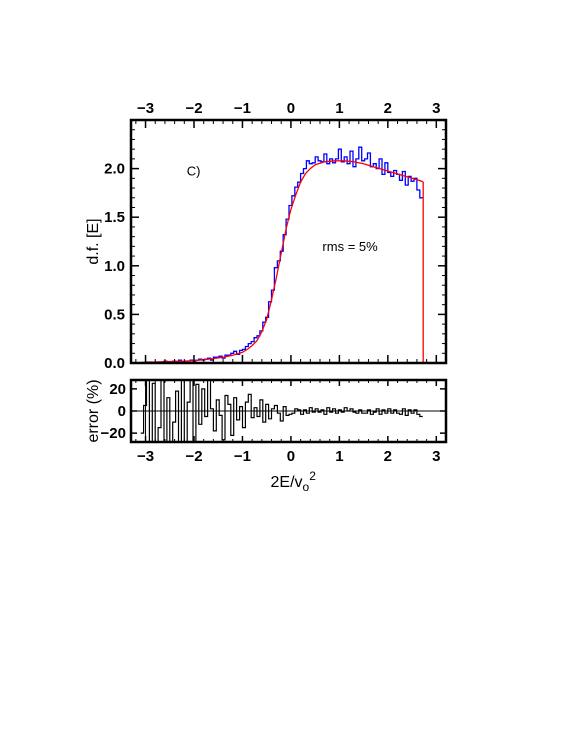 The image size is (581, 752). Describe the element at coordinates (113, 433) in the screenshot. I see `residual-y-tick-label: −20` at that location.